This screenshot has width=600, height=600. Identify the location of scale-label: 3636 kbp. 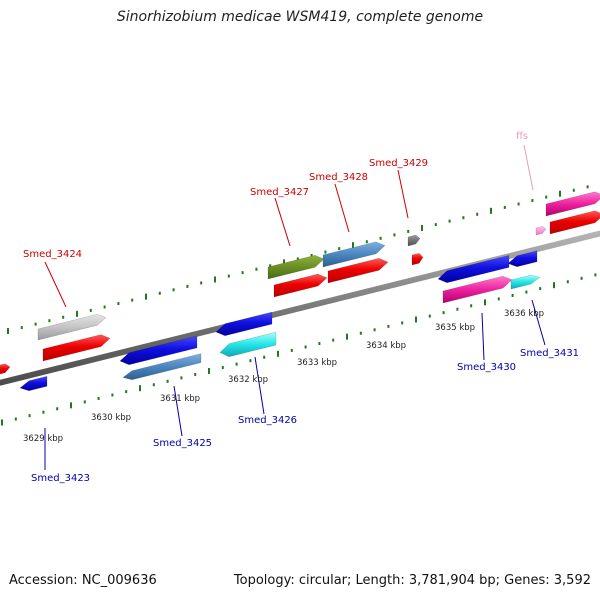
(524, 314).